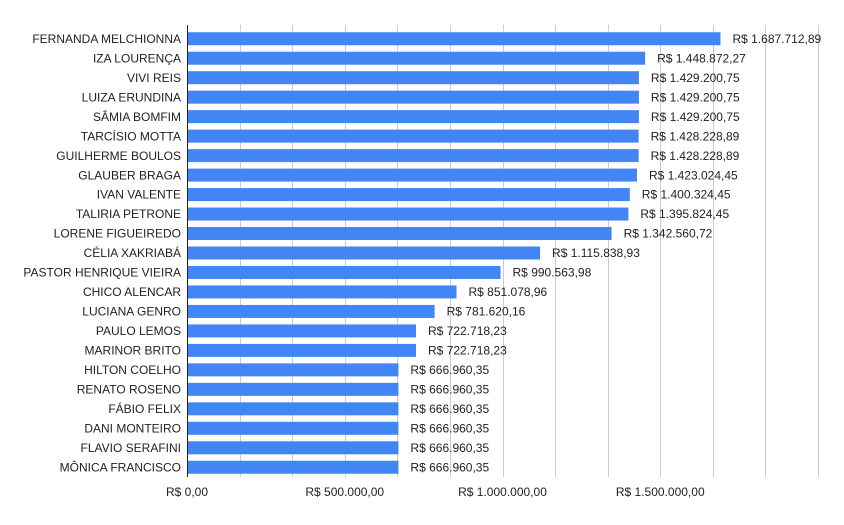 This screenshot has height=525, width=844. What do you see at coordinates (693, 175) in the screenshot?
I see `data-label: R$ 1.423.024,45` at bounding box center [693, 175].